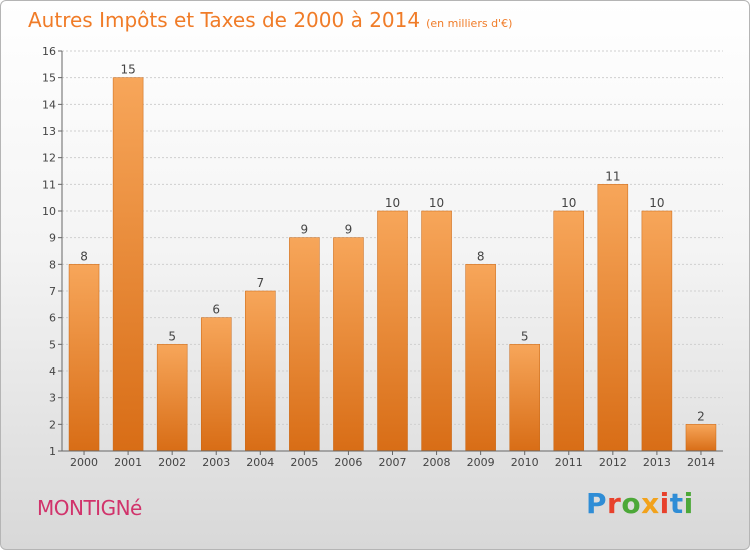 The width and height of the screenshot is (750, 550). Describe the element at coordinates (348, 462) in the screenshot. I see `x-tick-label: 2006` at that location.